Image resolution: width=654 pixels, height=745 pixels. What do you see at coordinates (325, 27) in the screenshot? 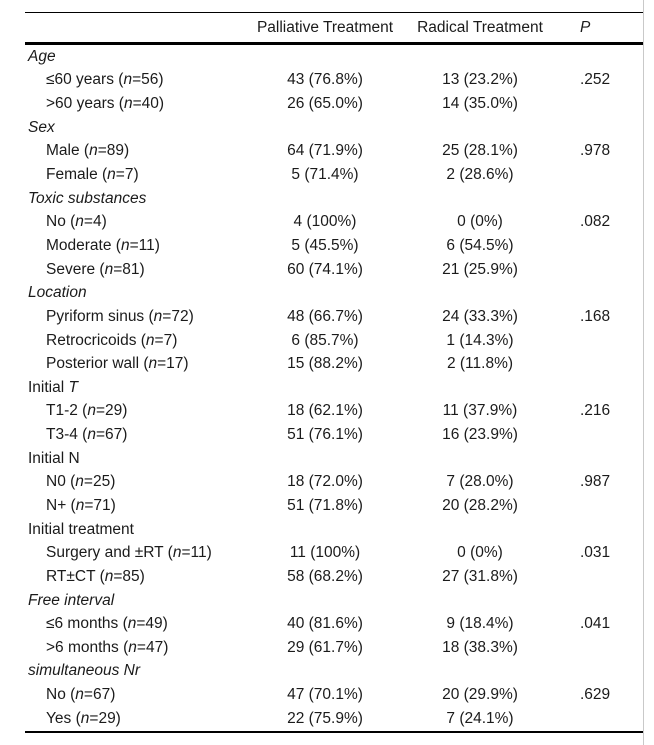
I see `header-palliative-treatment: Palliative Treatment` at bounding box center [325, 27].